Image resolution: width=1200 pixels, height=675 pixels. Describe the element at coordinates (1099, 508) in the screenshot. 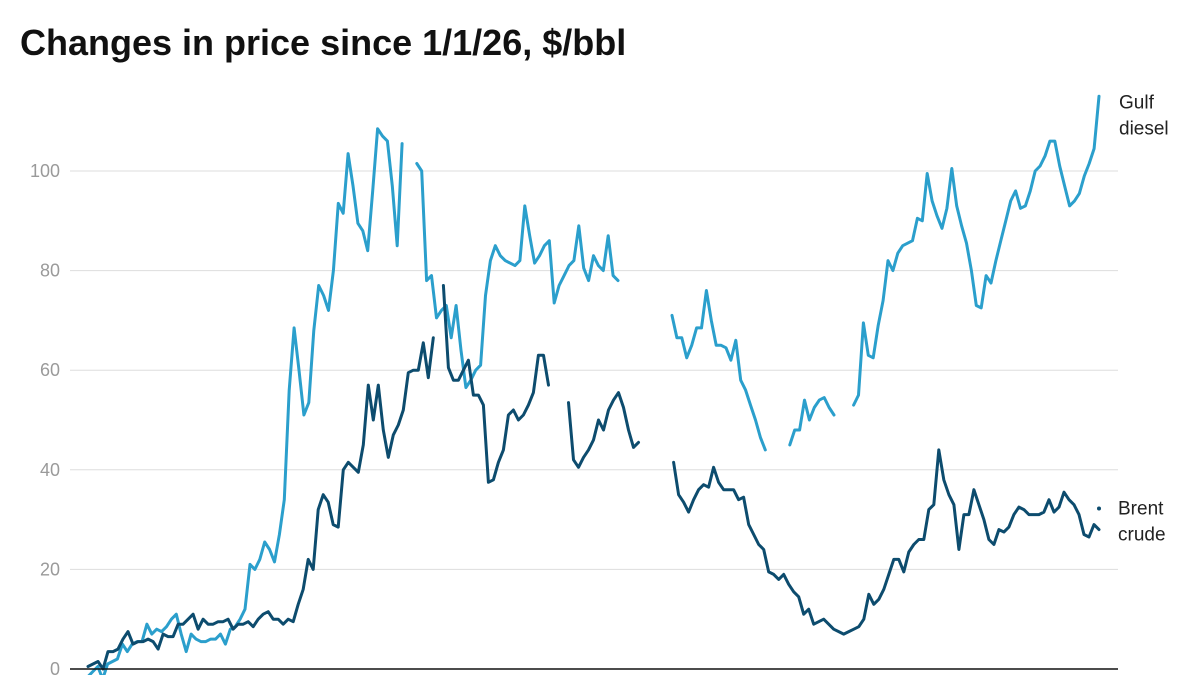

I see `series-label-marker-brent-crude` at that location.